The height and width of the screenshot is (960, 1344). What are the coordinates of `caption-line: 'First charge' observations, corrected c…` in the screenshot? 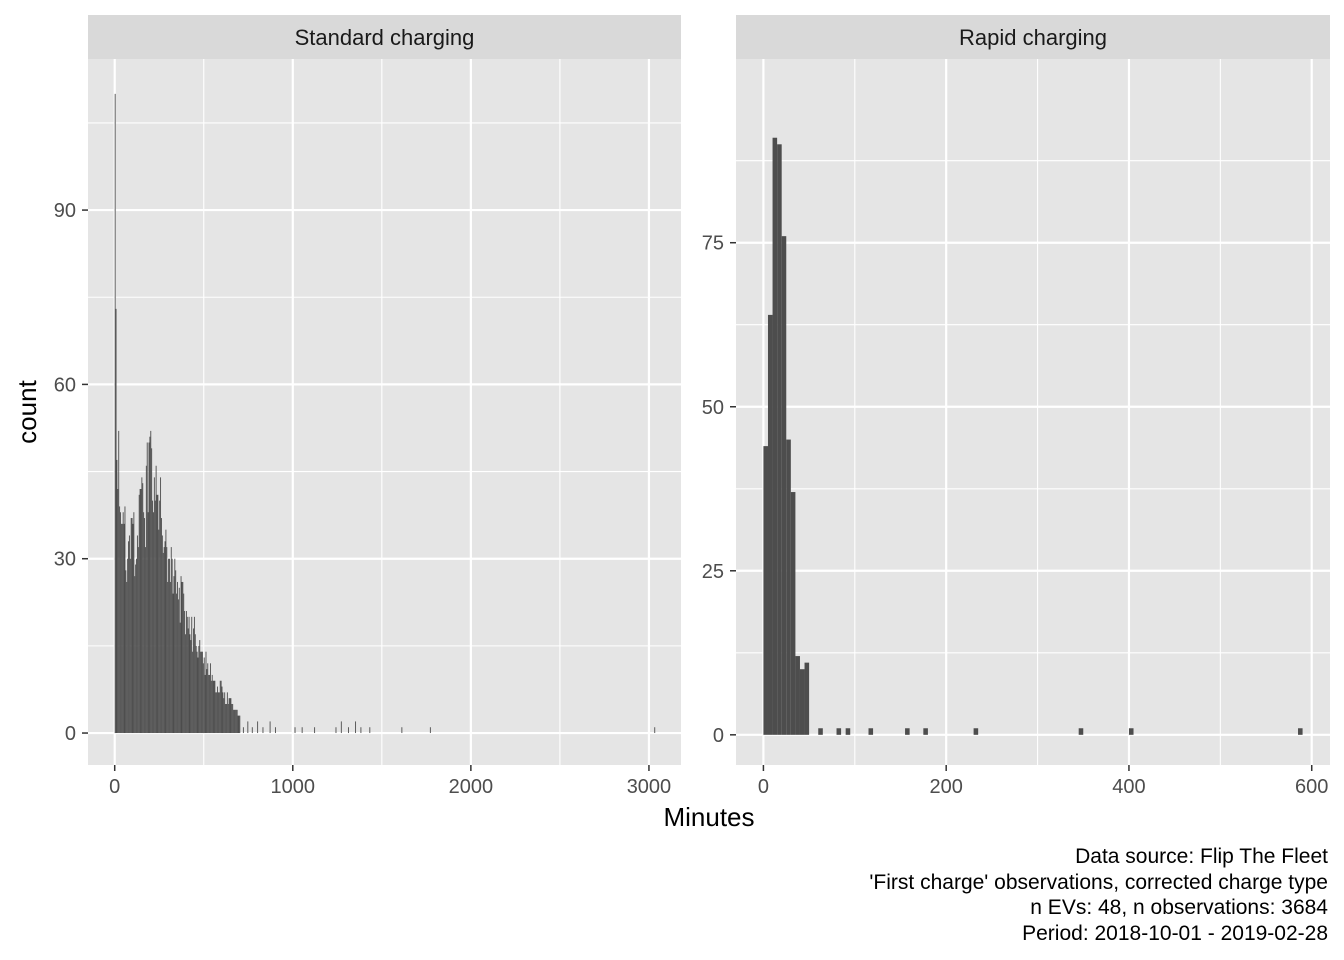 It's located at (1098, 882).